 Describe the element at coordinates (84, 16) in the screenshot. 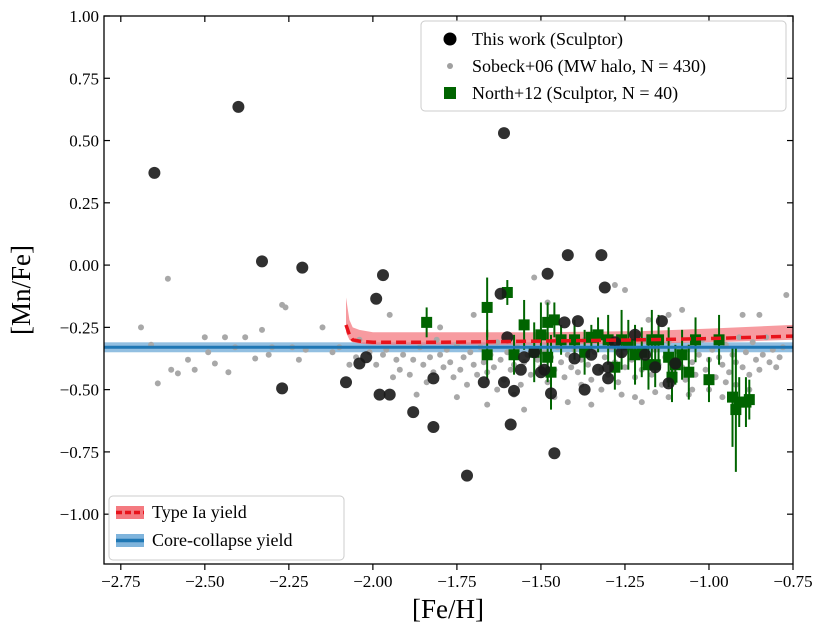

I see `y-tick-label: 1.00` at that location.